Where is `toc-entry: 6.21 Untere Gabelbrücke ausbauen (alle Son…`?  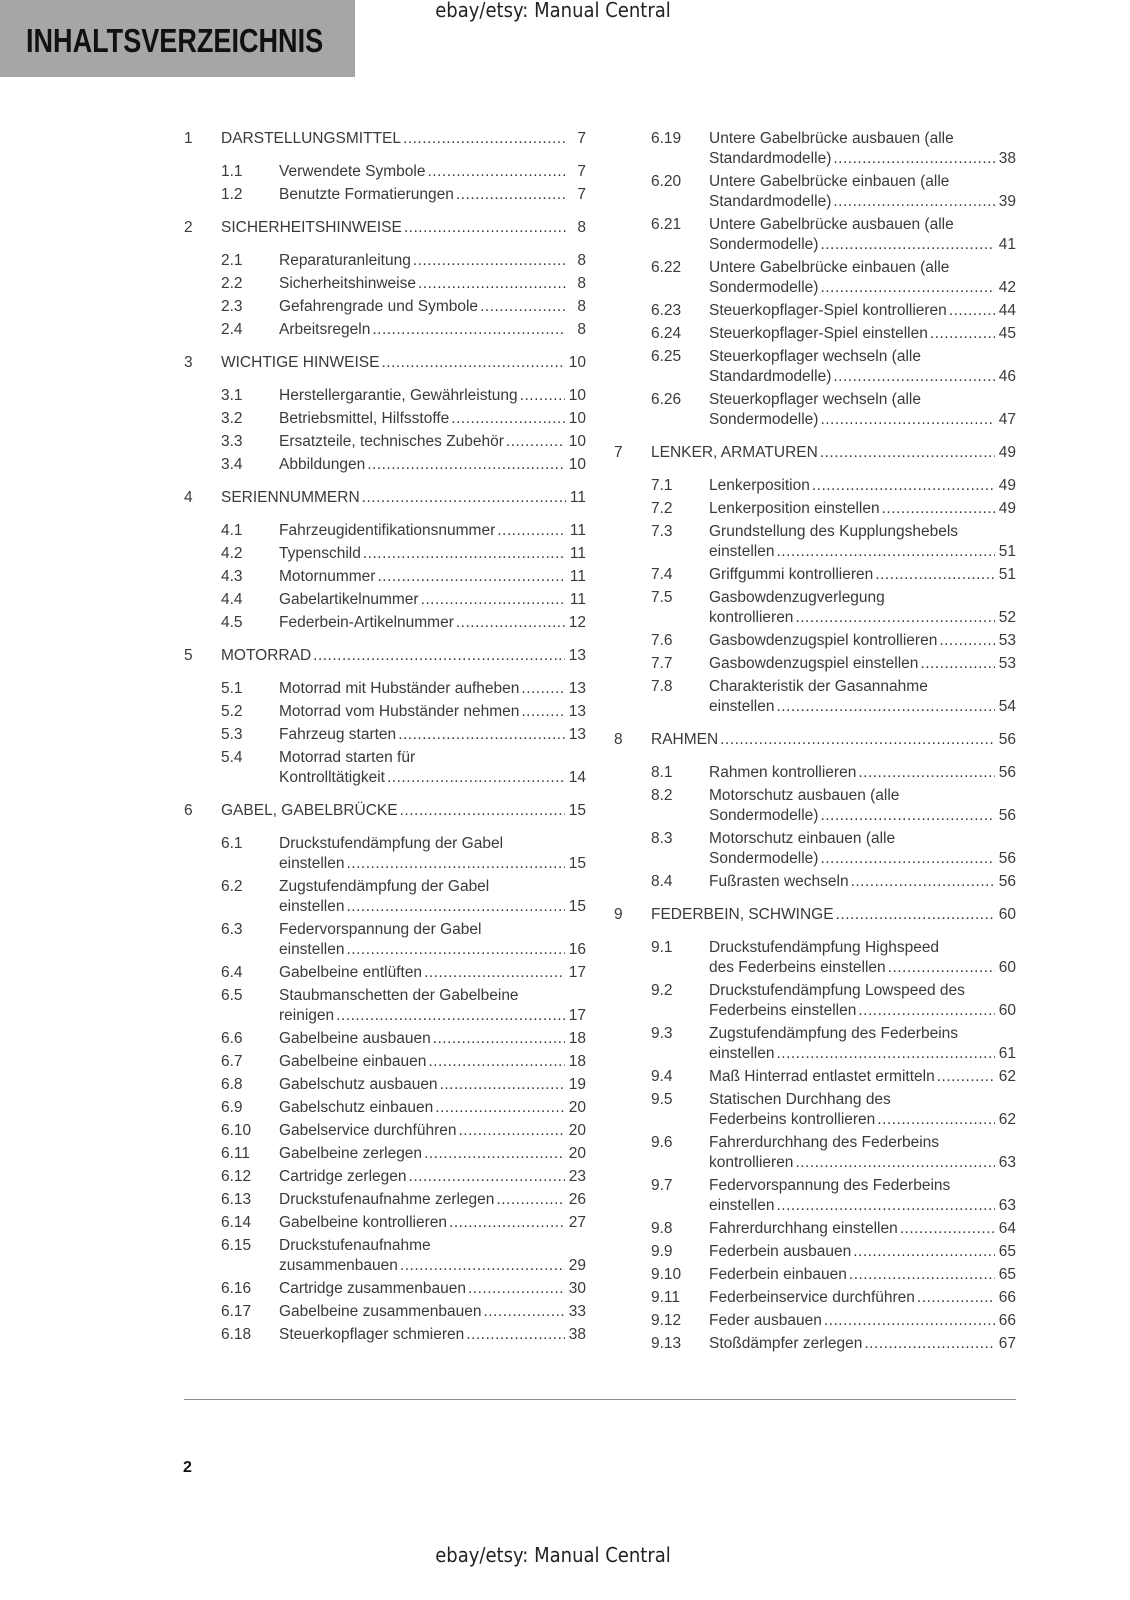
toc-entry: 6.21 Untere Gabelbrücke ausbauen (alle Son… is located at coordinates (815, 236).